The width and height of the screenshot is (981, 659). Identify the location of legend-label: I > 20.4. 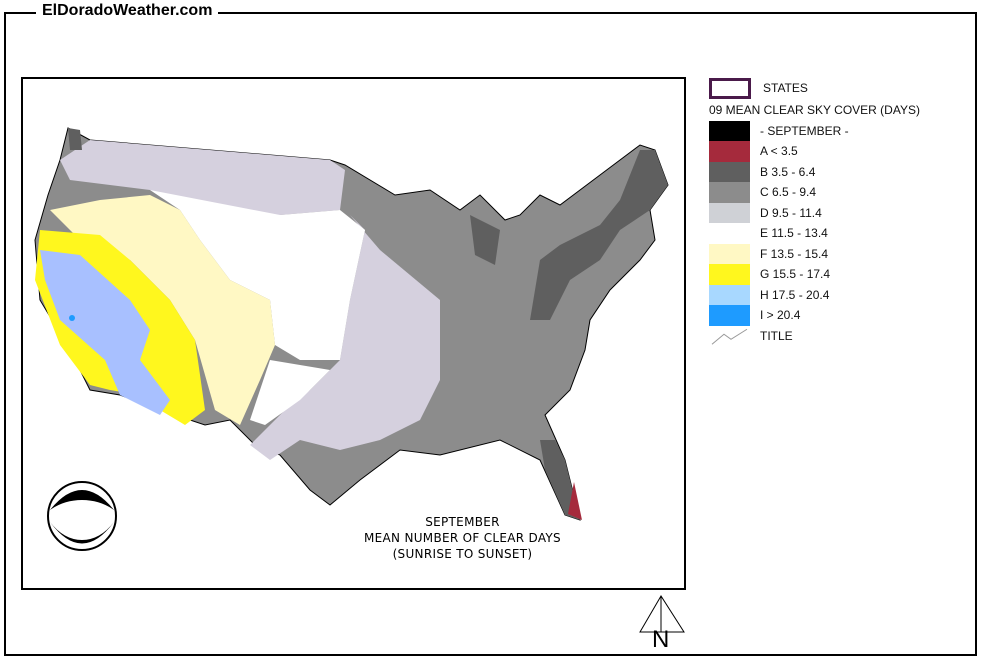
(780, 315).